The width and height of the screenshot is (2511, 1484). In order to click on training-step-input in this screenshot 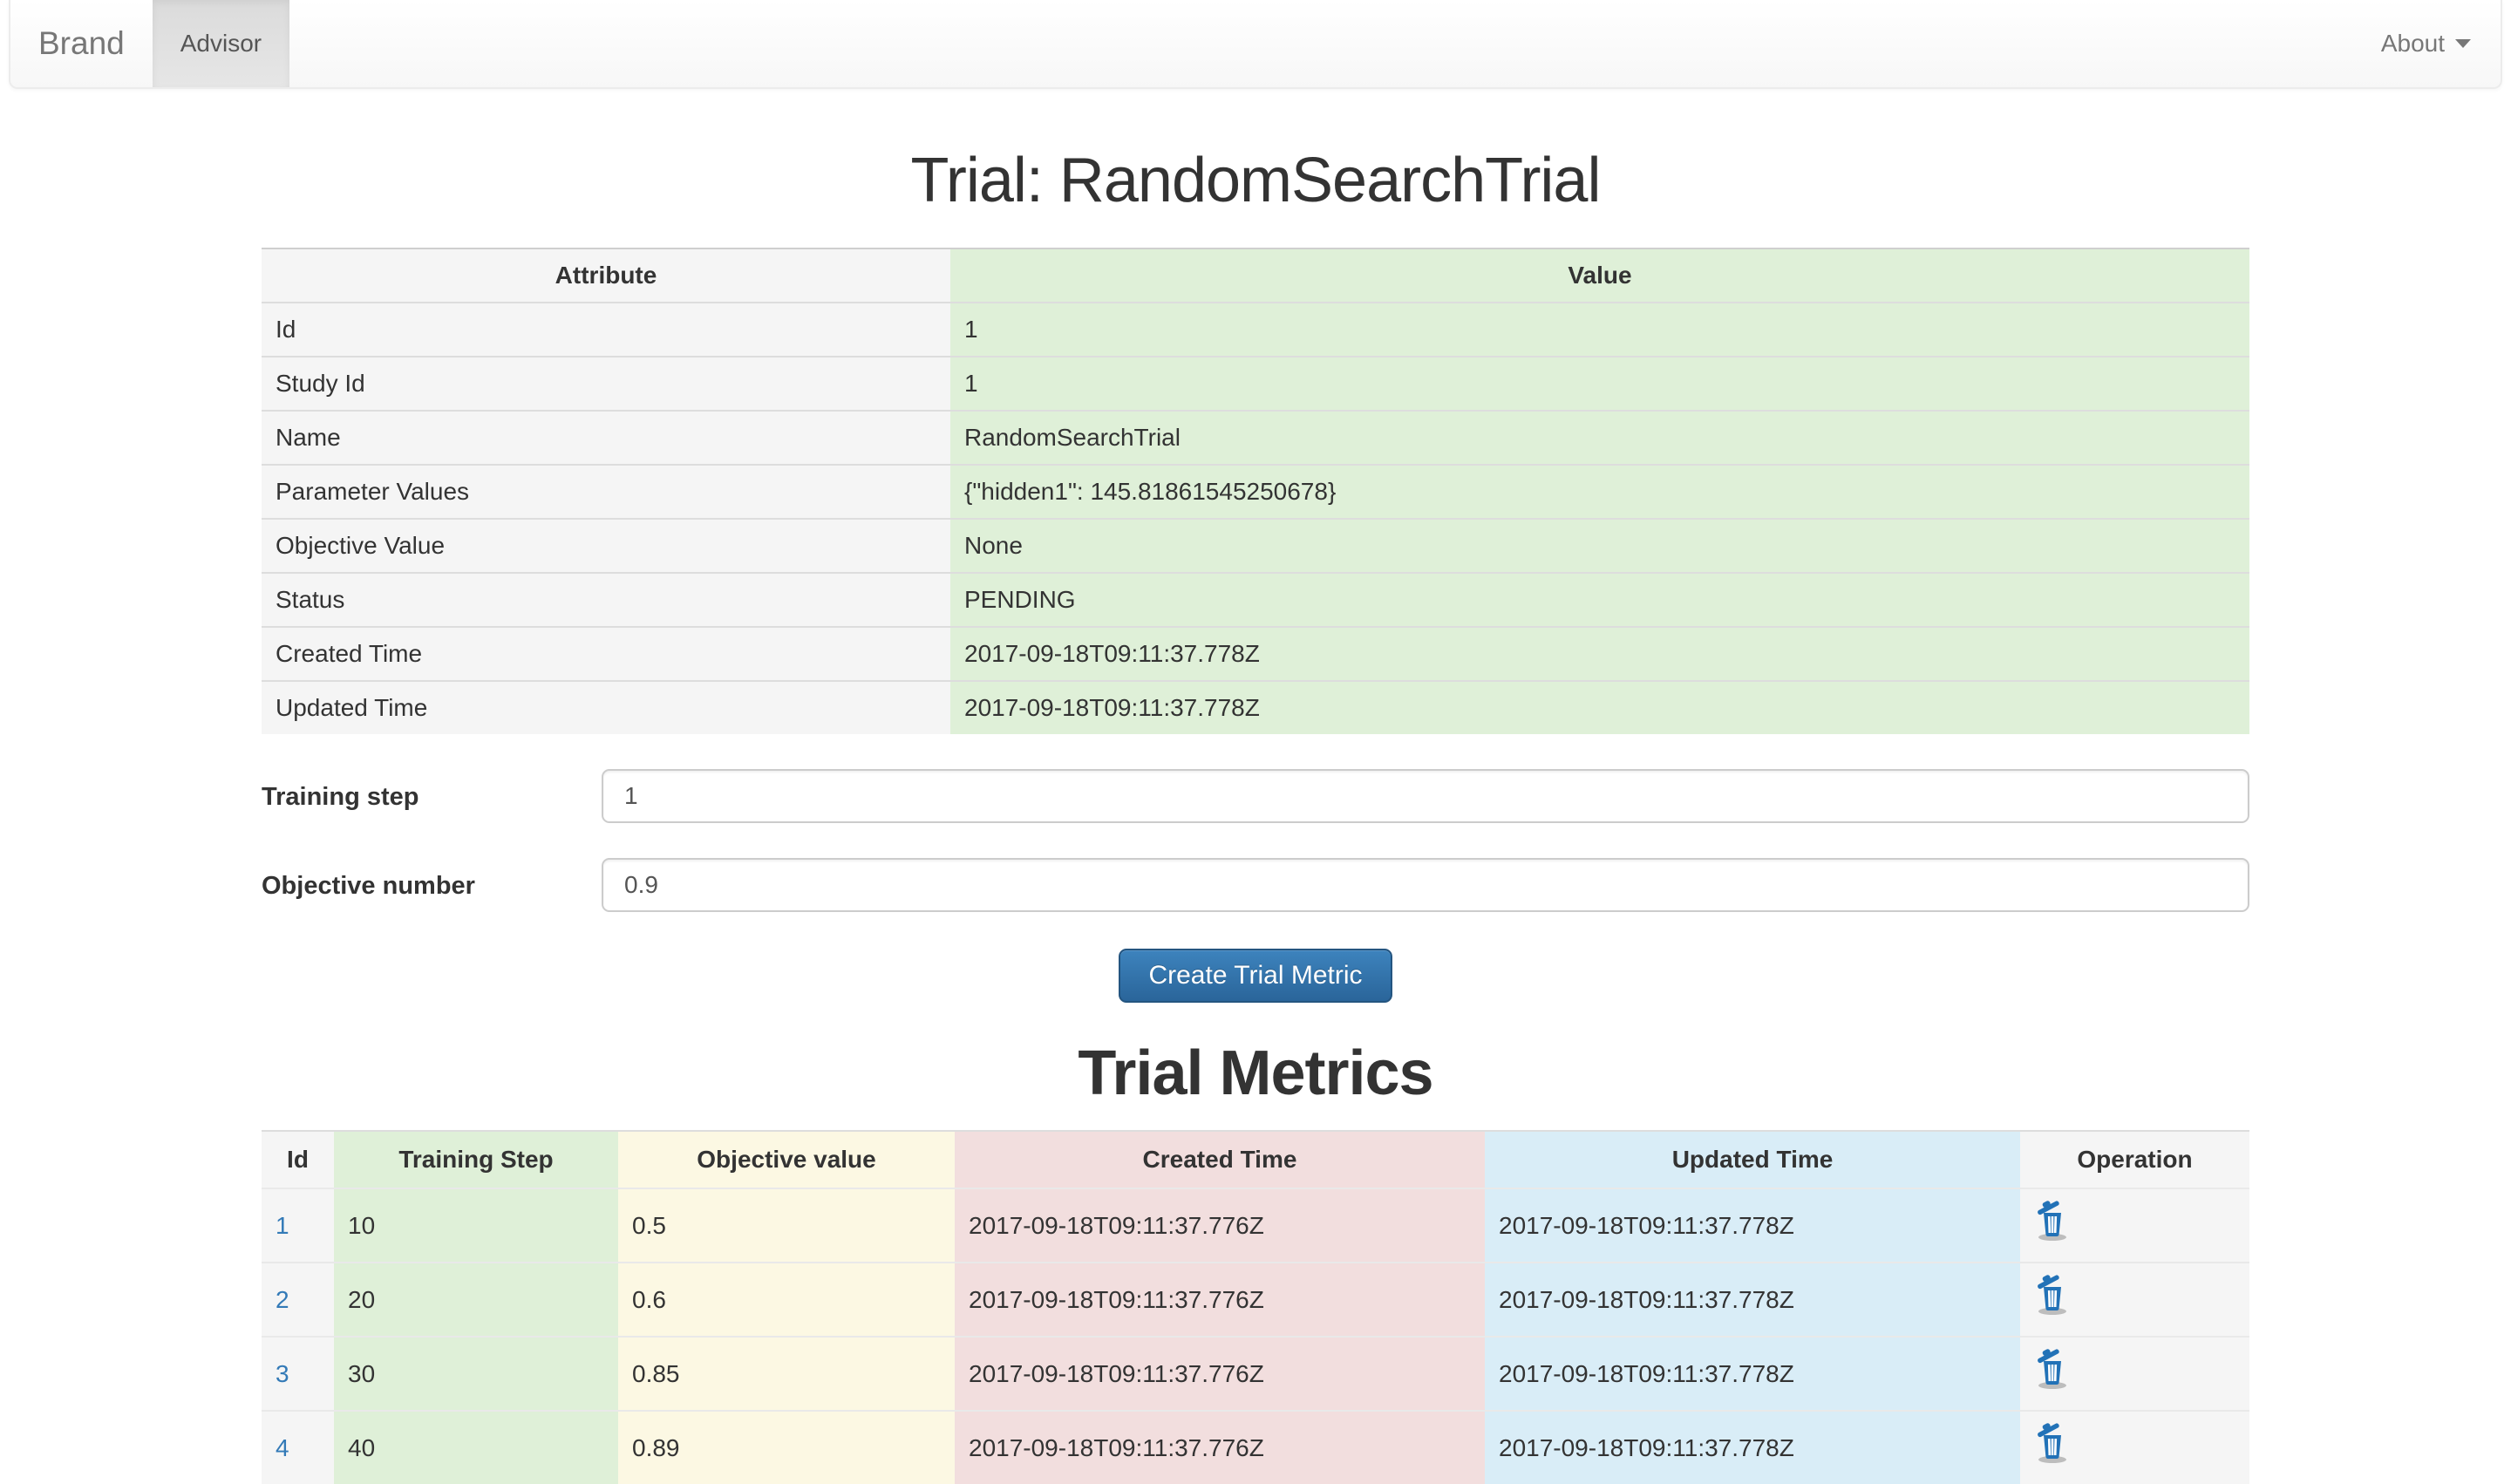, I will do `click(1425, 796)`.